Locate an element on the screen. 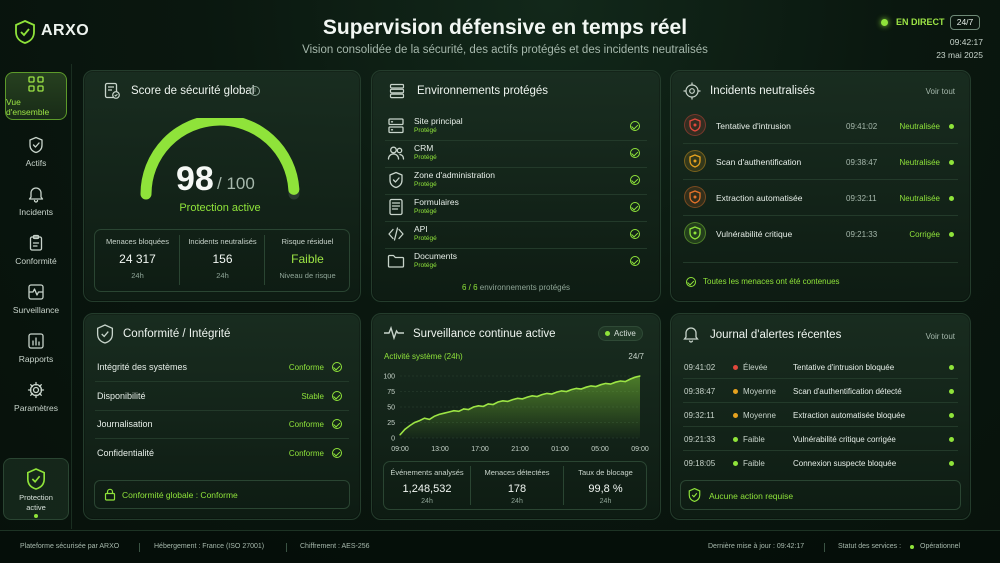  chart-x-tick-label: 01:00 is located at coordinates (560, 449).